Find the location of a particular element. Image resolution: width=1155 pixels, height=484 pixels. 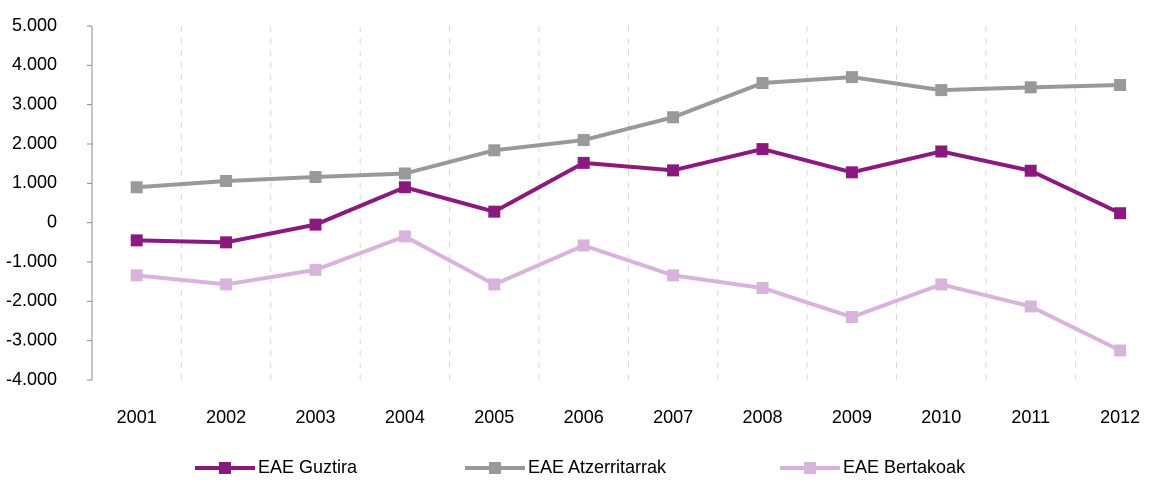

y-tick-label: -4.000 is located at coordinates (31, 379).